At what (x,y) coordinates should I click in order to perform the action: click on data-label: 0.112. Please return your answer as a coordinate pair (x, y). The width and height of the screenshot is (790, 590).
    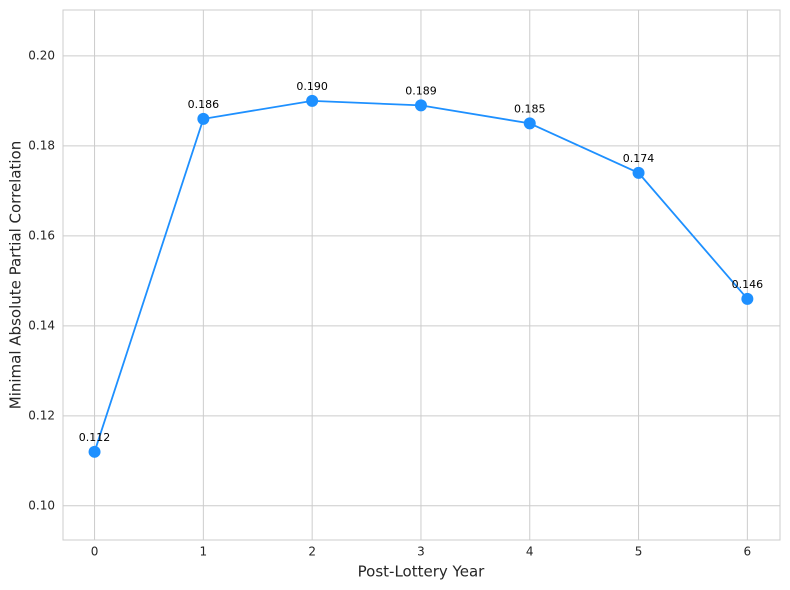
    Looking at the image, I should click on (95, 437).